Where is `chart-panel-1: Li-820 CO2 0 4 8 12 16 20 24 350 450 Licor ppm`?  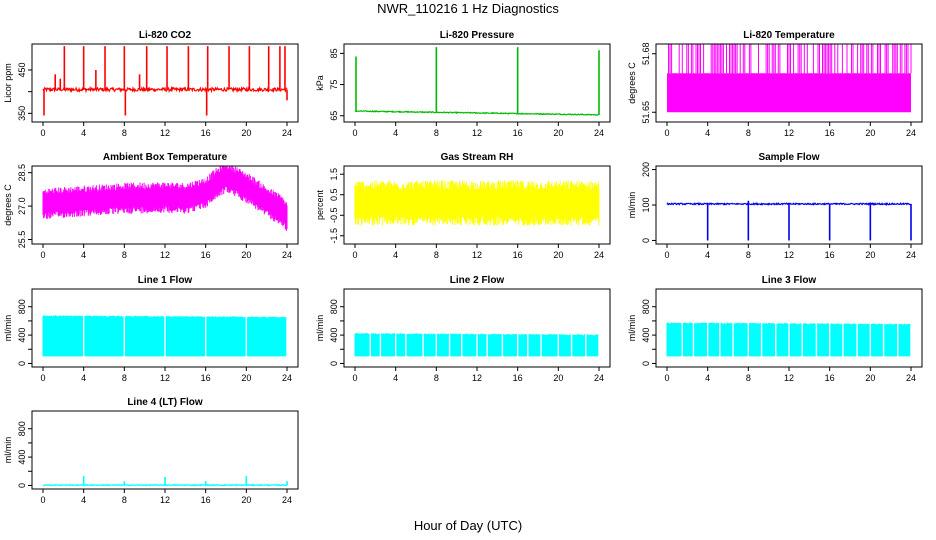 chart-panel-1: Li-820 CO2 0 4 8 12 16 20 24 350 450 Licor ppm is located at coordinates (151, 84).